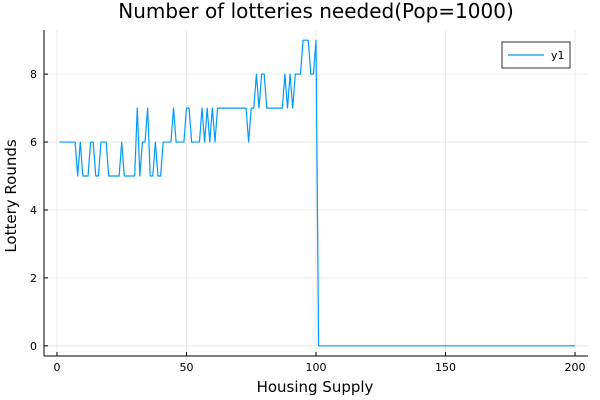 This screenshot has width=600, height=400. I want to click on chart-title: Number of lotteries needed(Pop=1000), so click(316, 11).